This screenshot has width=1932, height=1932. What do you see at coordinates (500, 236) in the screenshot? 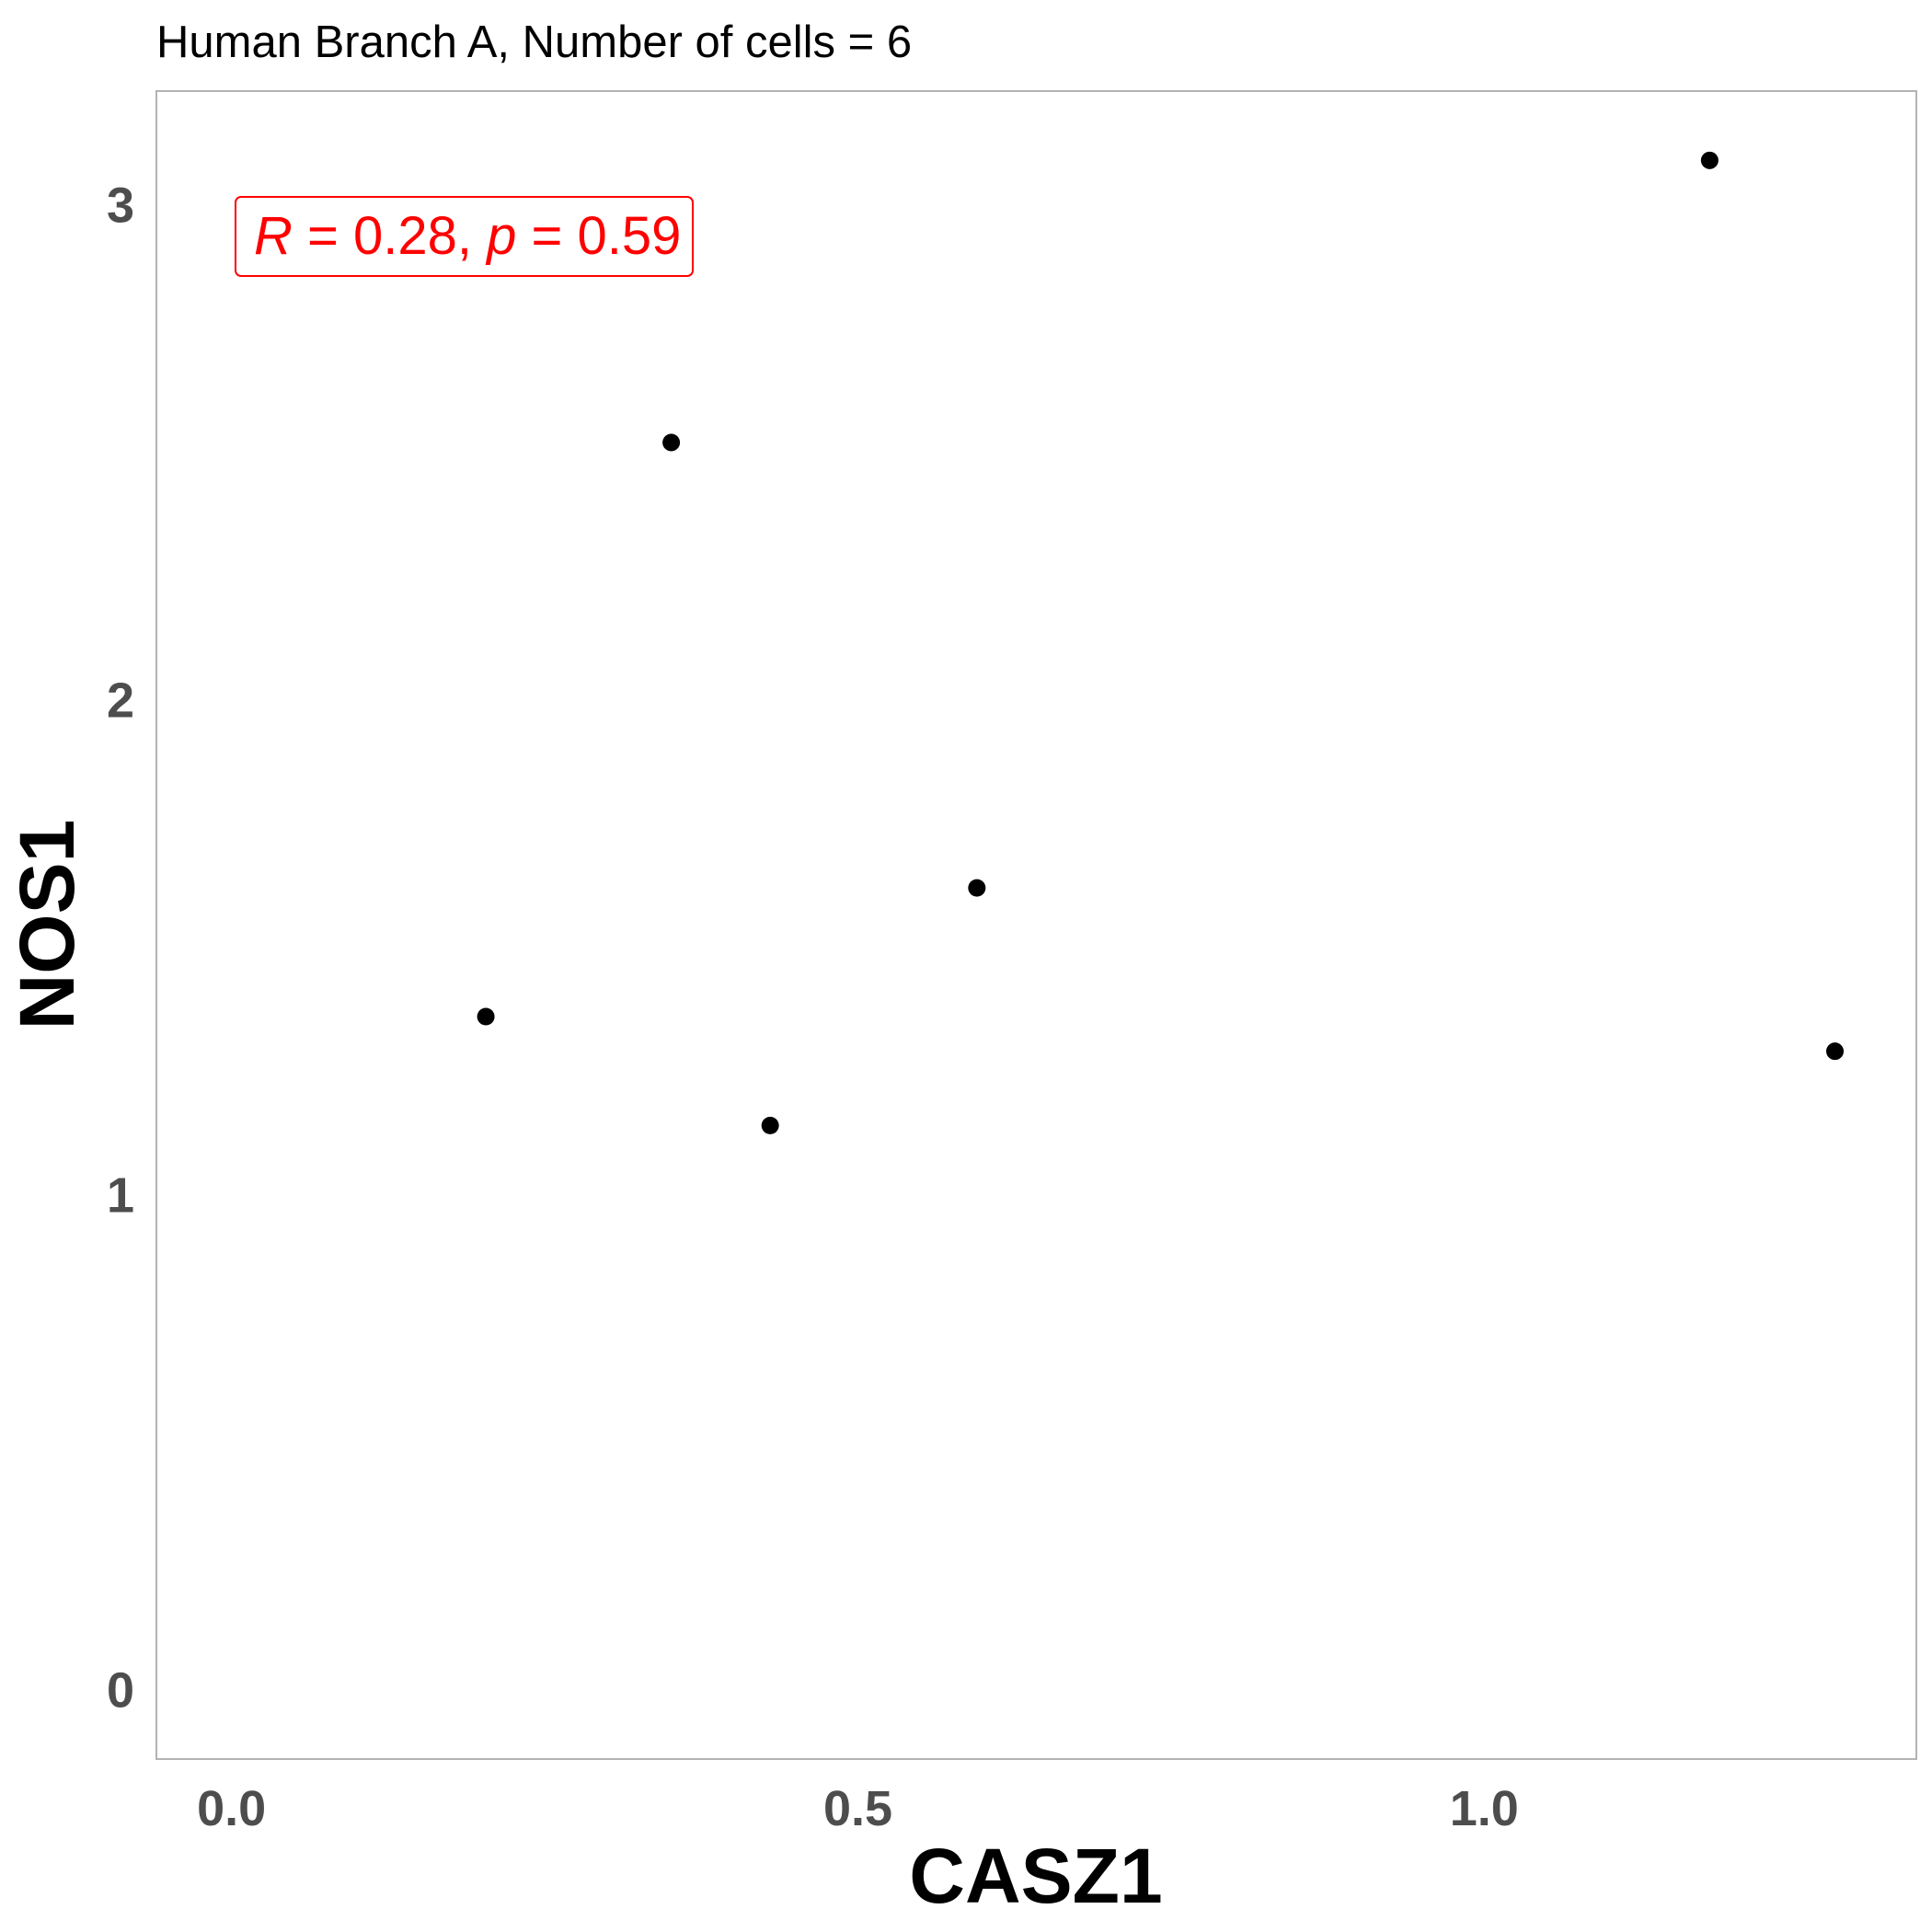
I see `annotation-p-symbol: p` at bounding box center [500, 236].